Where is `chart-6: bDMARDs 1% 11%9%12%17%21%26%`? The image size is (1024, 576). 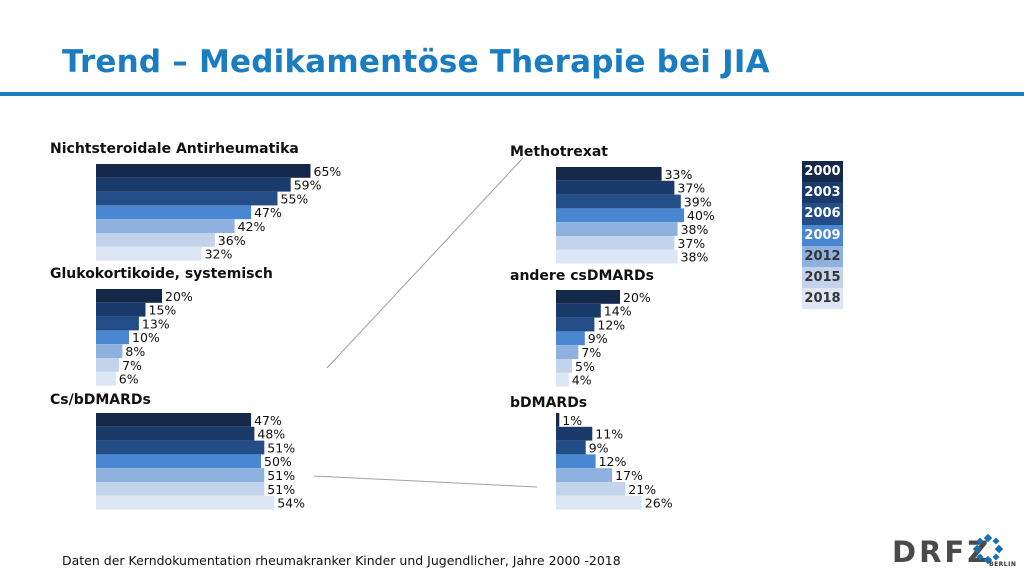
chart-6: bDMARDs 1% 11%9%12%17%21%26% is located at coordinates (591, 453).